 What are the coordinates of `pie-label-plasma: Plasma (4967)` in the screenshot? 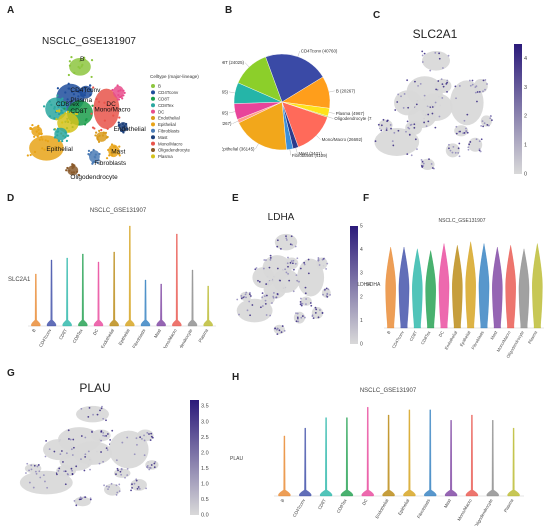 It's located at (350, 113).